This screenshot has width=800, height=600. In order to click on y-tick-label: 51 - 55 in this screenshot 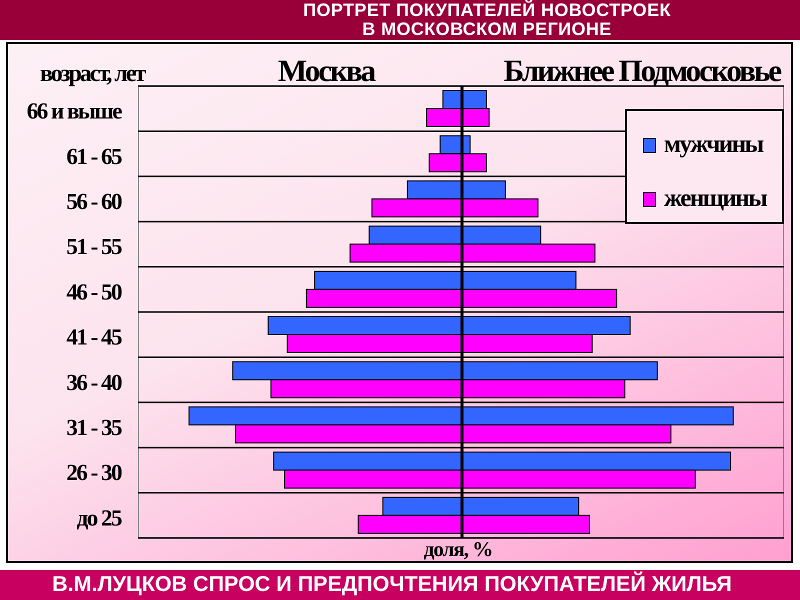, I will do `click(94, 247)`.